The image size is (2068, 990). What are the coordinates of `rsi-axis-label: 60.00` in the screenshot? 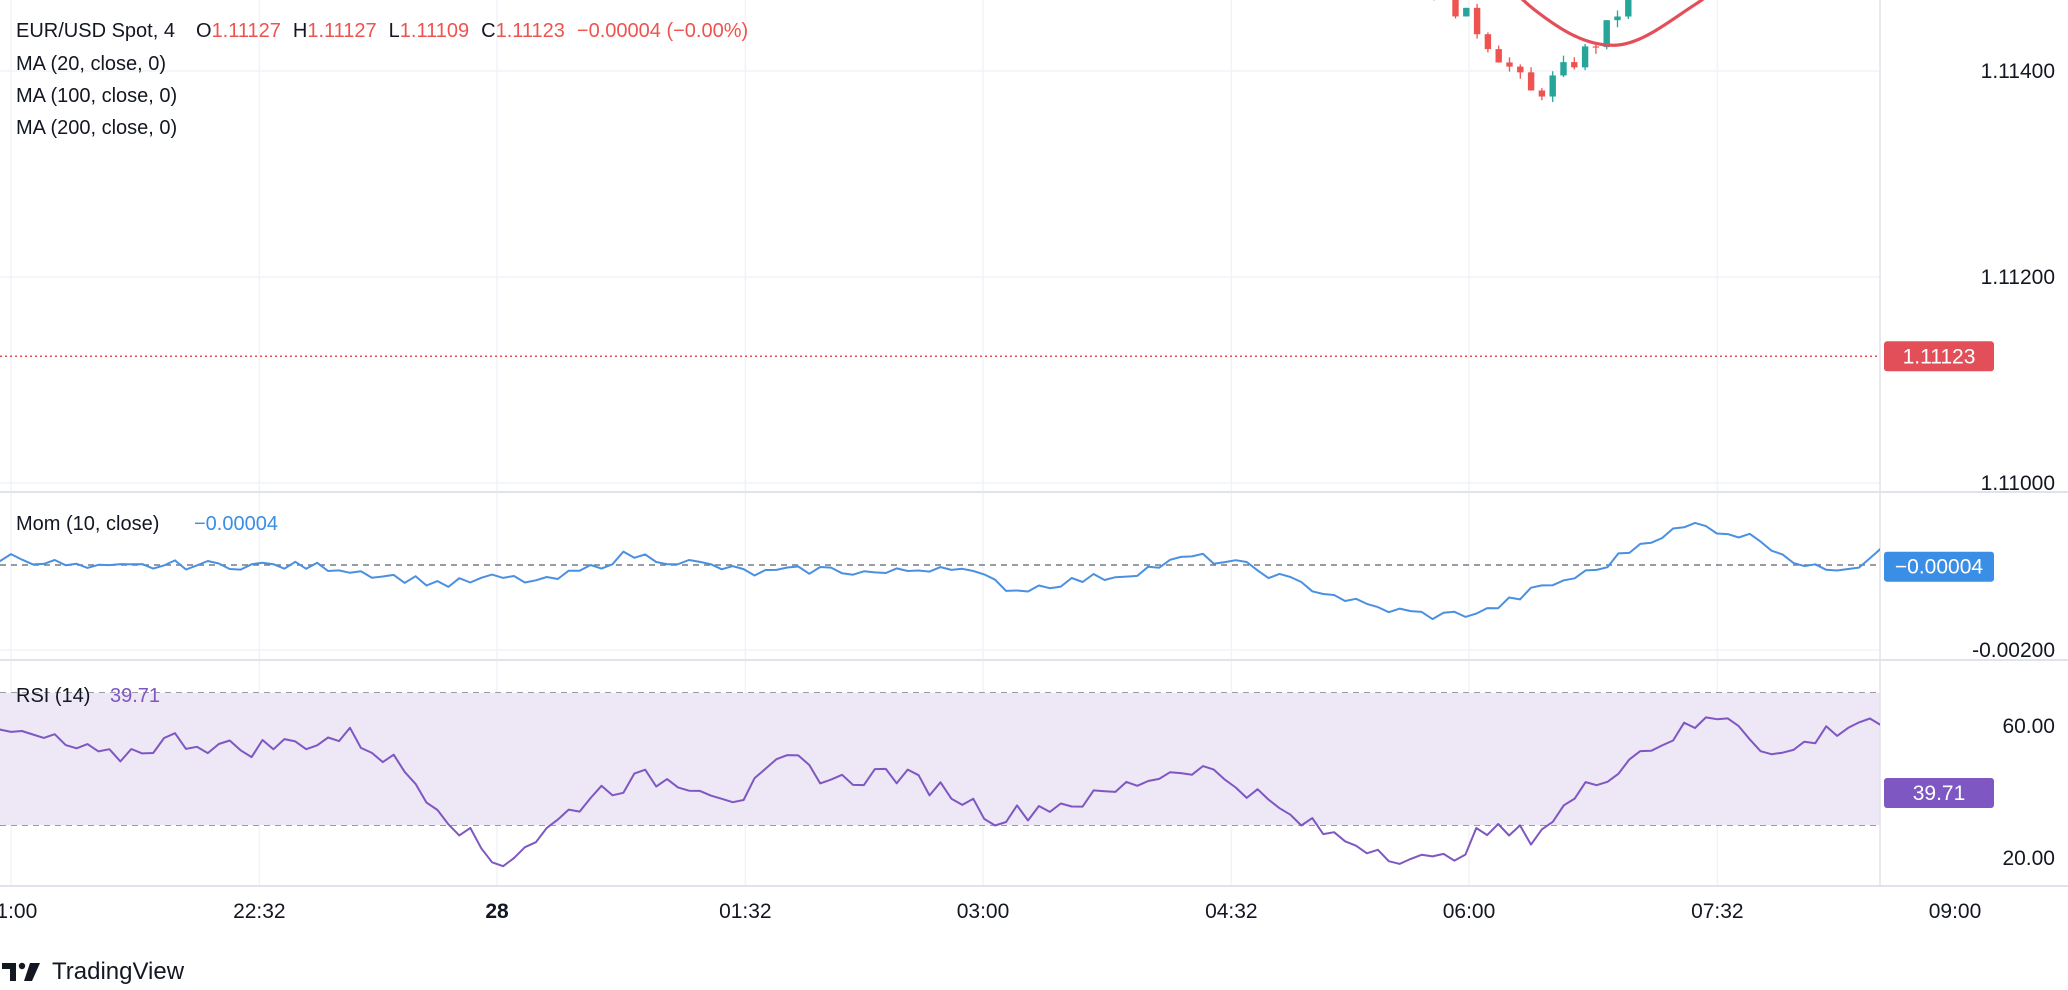 It's located at (2028, 726).